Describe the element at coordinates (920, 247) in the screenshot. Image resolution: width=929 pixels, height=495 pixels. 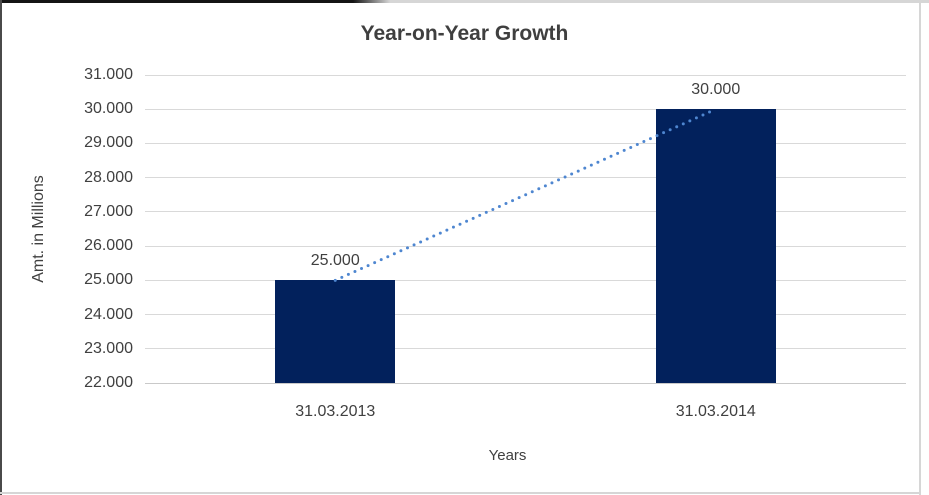
I see `frame-border-right` at that location.